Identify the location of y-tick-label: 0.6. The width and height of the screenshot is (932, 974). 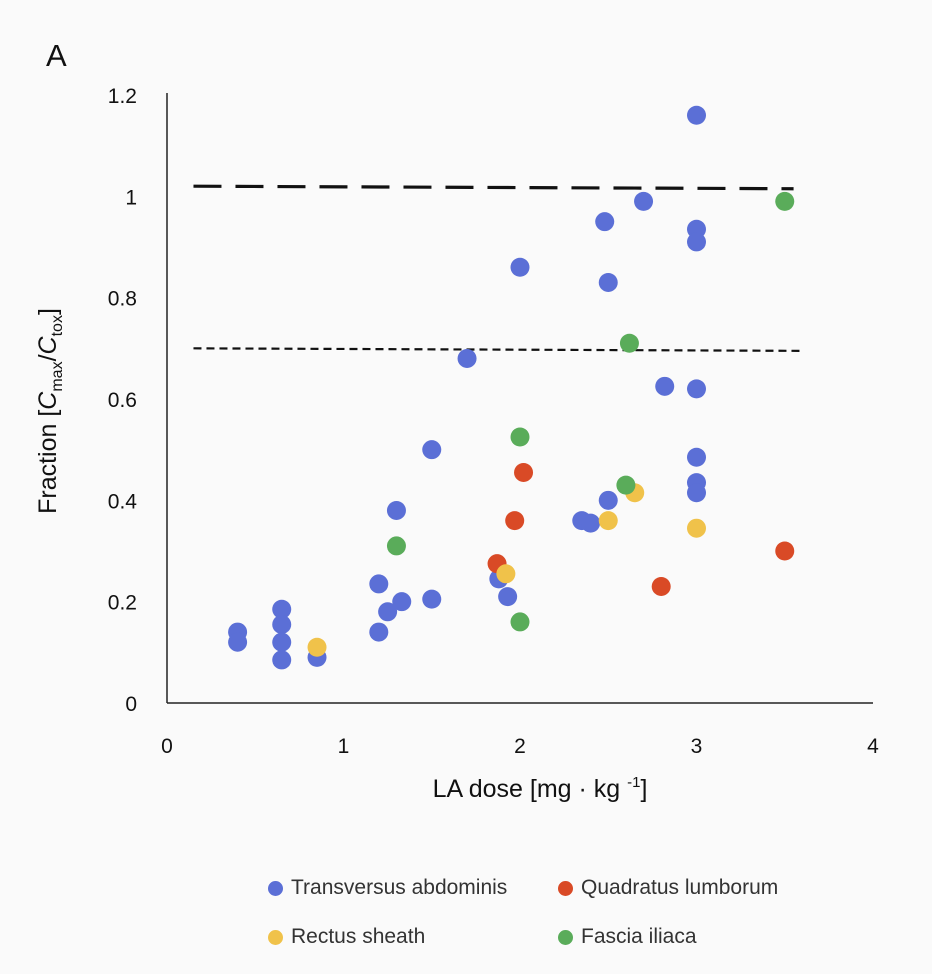
(122, 400).